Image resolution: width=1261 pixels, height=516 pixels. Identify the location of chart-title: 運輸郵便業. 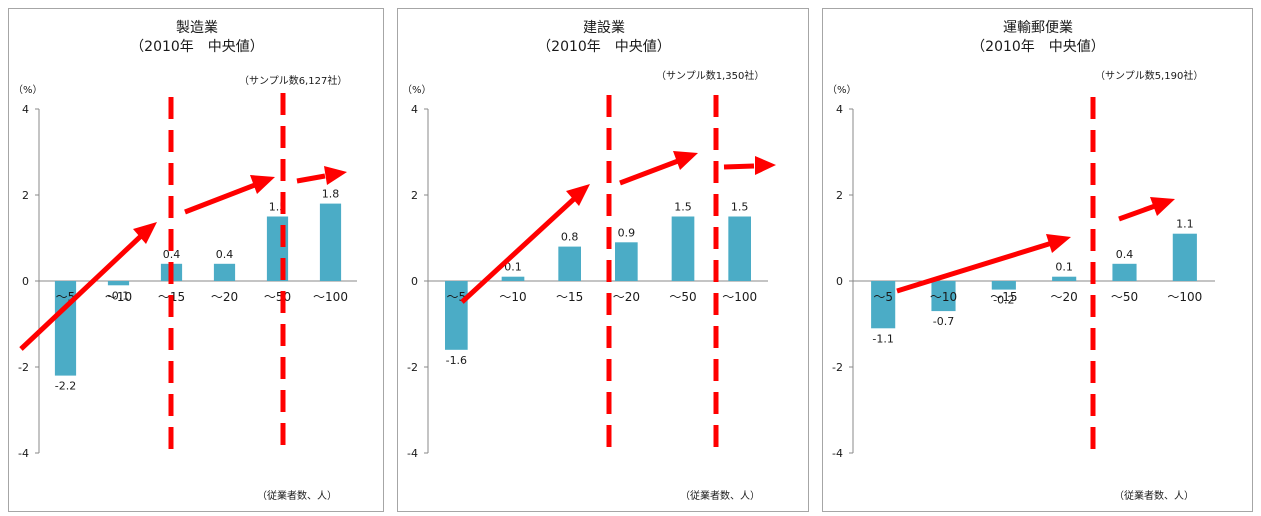
(1038, 28).